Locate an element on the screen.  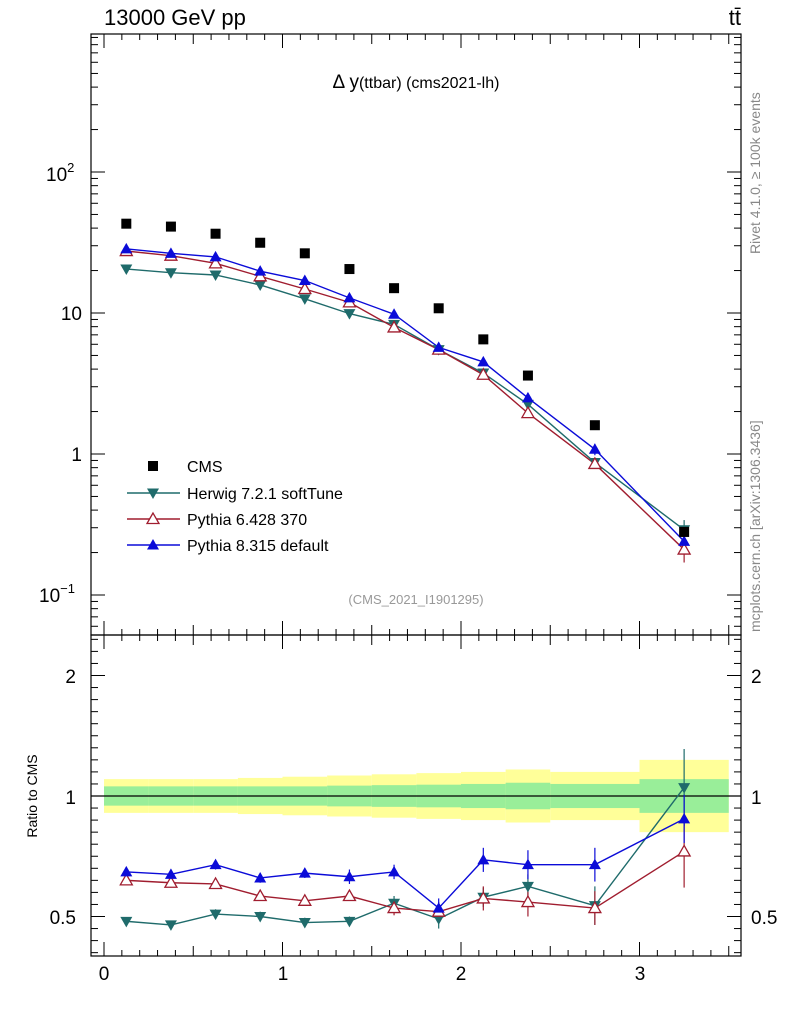
legend-label-cms: CMS is located at coordinates (205, 467).